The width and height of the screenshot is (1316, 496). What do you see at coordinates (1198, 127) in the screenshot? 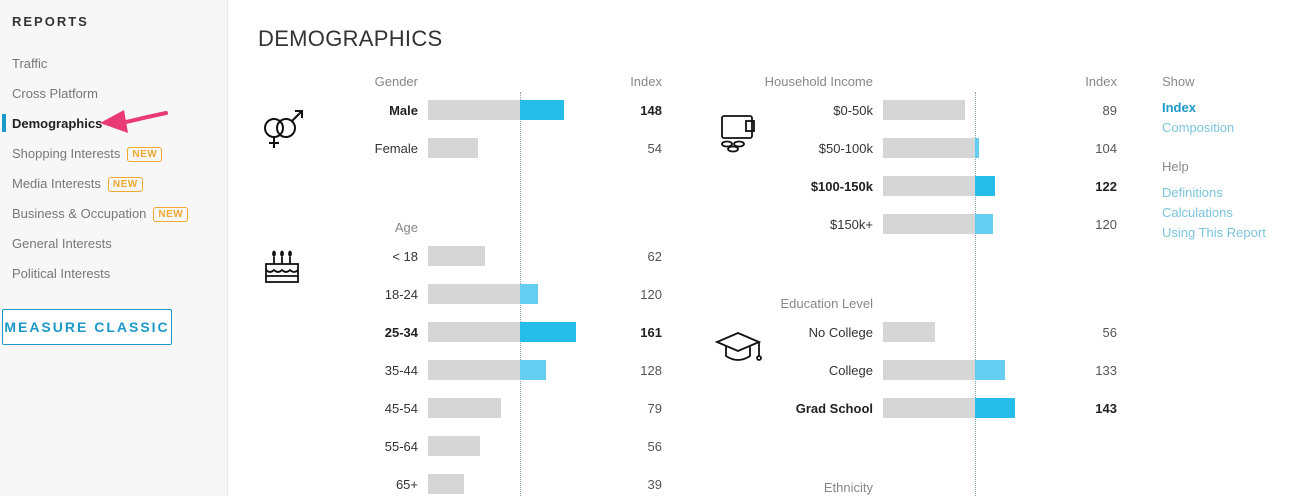
I see `show-composition-link: Composition` at bounding box center [1198, 127].